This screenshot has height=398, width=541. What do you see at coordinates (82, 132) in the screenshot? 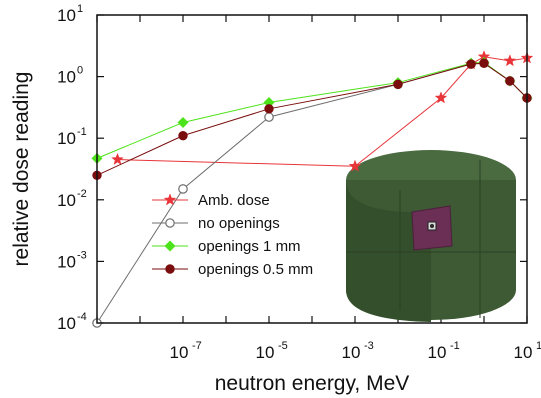
I see `y-tick-exponent: -1` at bounding box center [82, 132].